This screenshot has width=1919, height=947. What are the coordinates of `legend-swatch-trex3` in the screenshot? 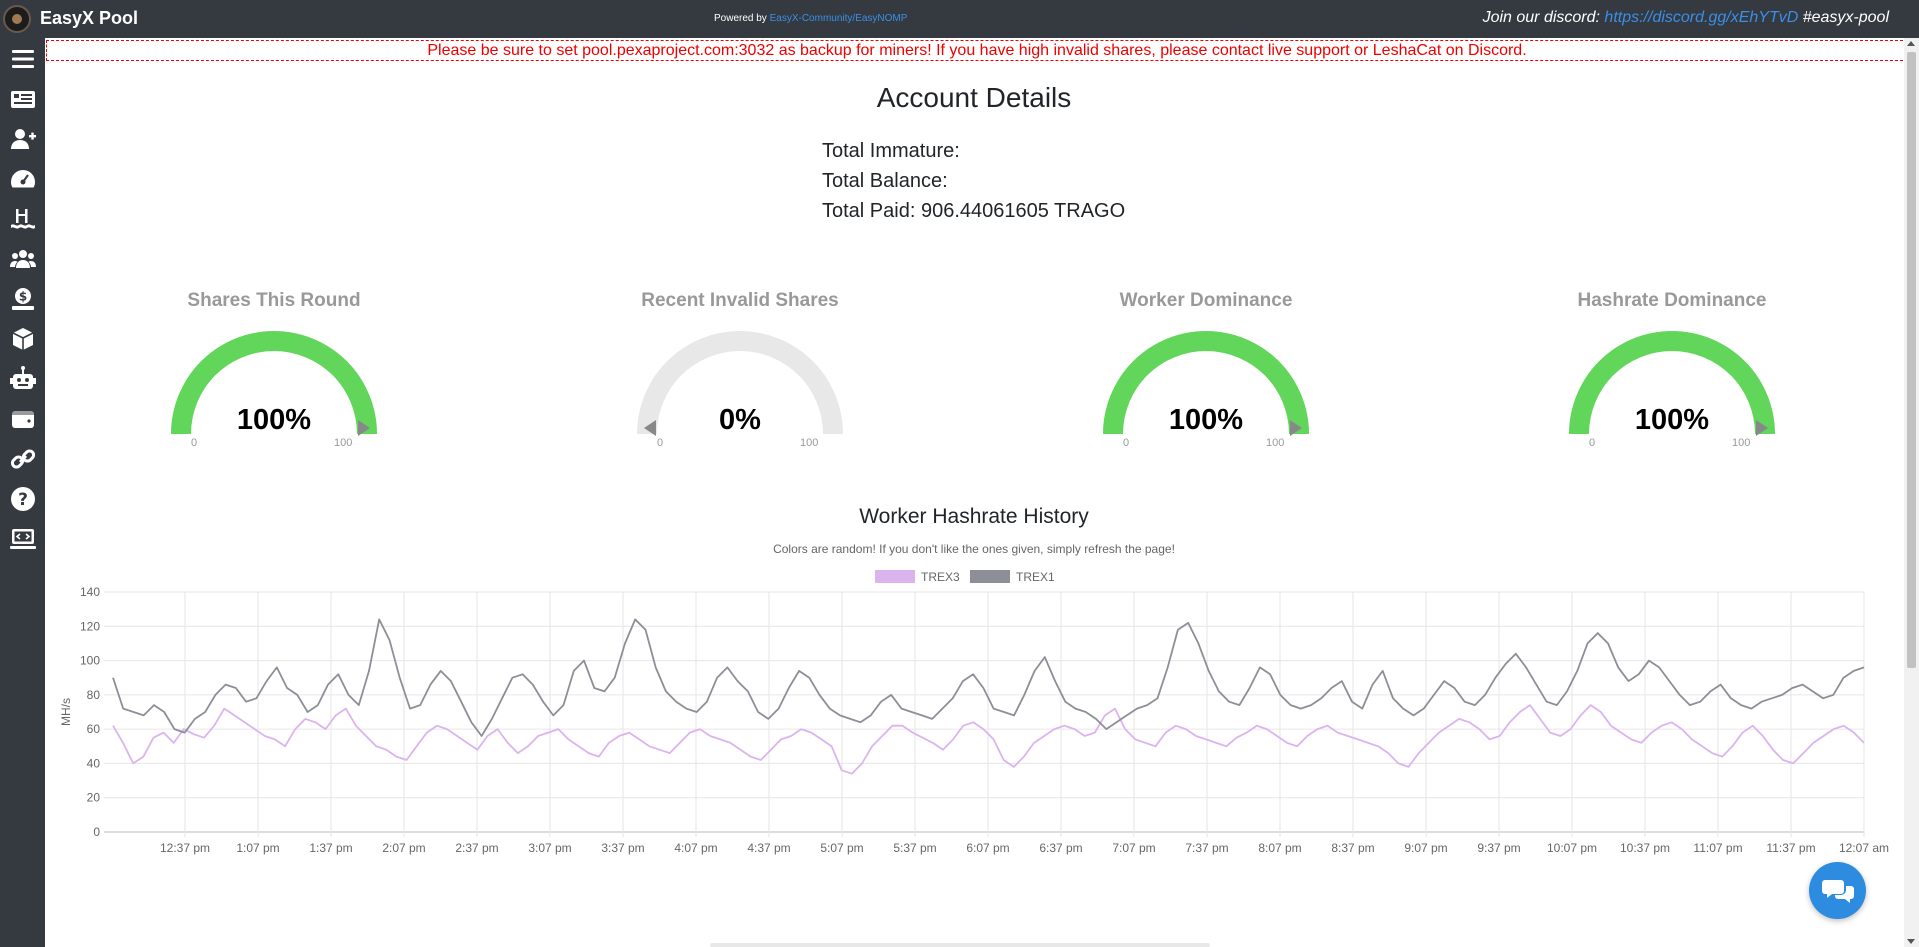 It's located at (895, 576).